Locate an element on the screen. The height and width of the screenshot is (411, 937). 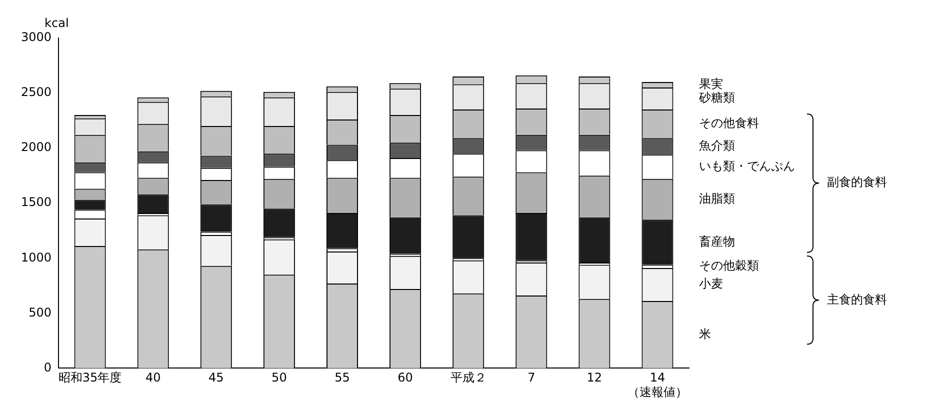
x-tick-label: 7 is located at coordinates (532, 377).